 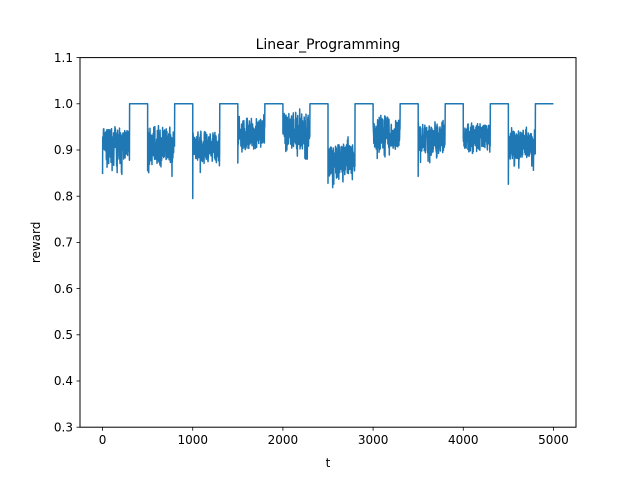 What do you see at coordinates (103, 440) in the screenshot?
I see `x-tick-label: 0` at bounding box center [103, 440].